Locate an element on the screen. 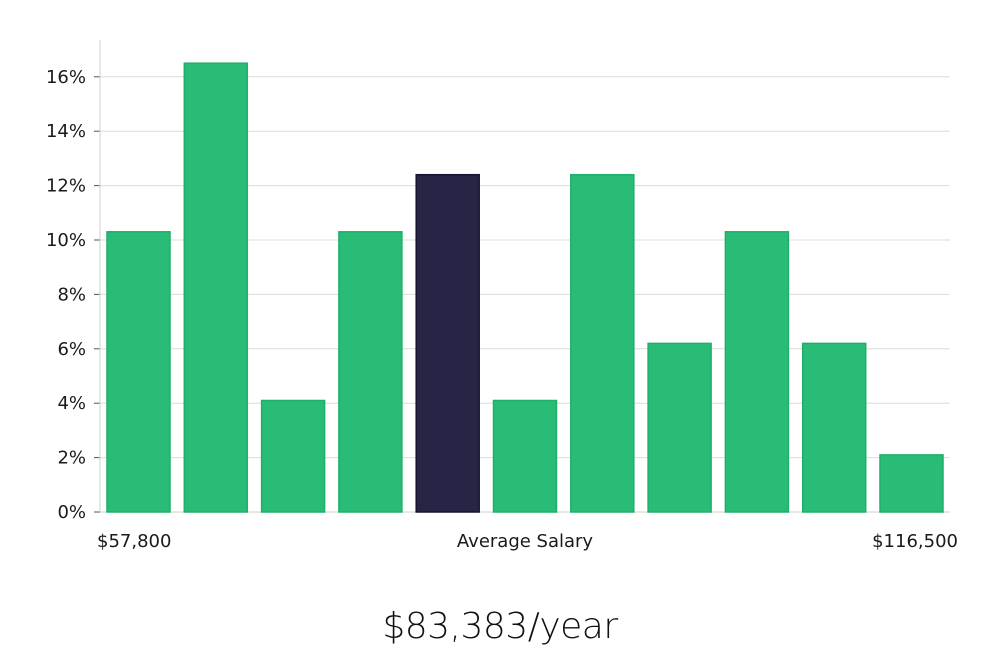 This screenshot has width=1000, height=660. y-tick-label: 0% is located at coordinates (71, 512).